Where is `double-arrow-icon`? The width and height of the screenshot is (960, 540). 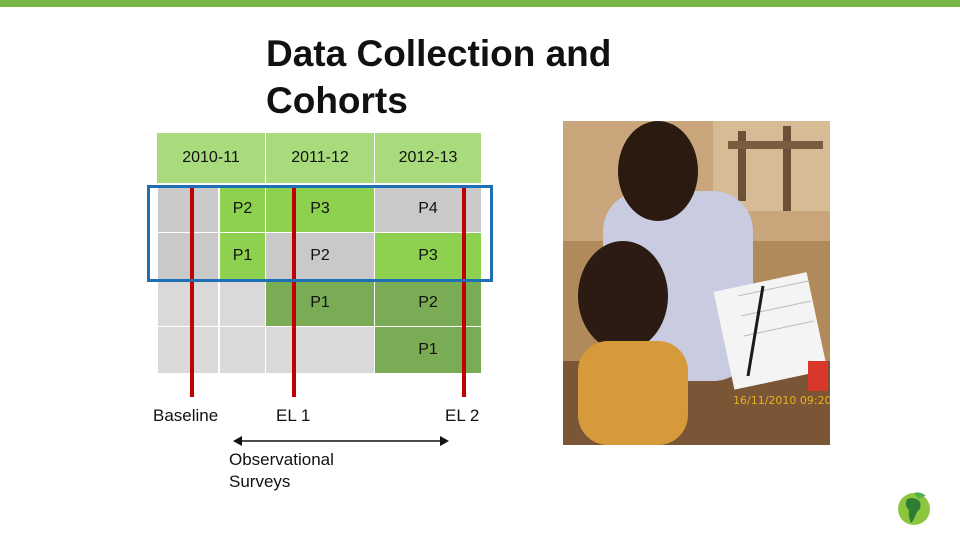
double-arrow-icon is located at coordinates (341, 441).